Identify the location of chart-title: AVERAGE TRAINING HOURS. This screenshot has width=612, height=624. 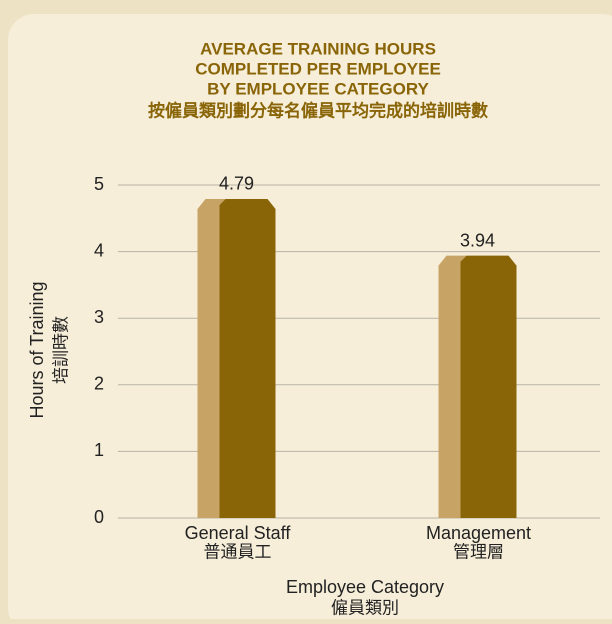
(318, 48).